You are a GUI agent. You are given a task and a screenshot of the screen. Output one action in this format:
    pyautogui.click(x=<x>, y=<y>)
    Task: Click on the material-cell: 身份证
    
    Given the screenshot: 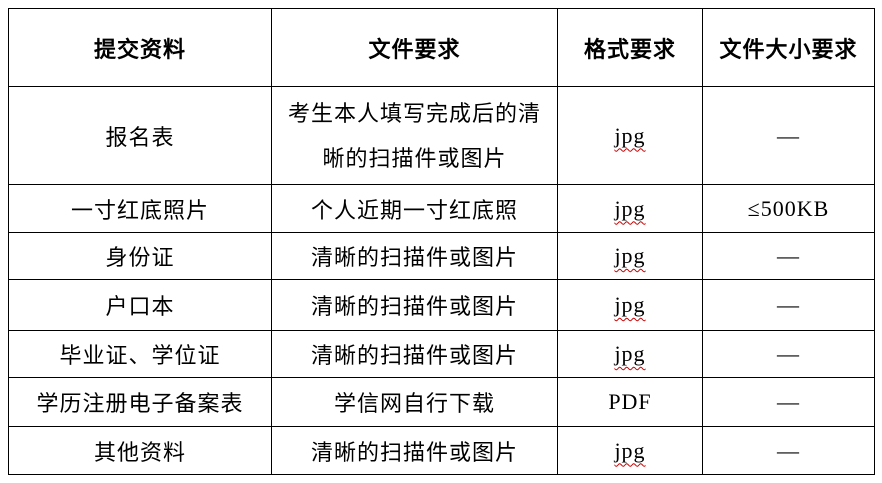 What is the action you would take?
    pyautogui.click(x=140, y=256)
    